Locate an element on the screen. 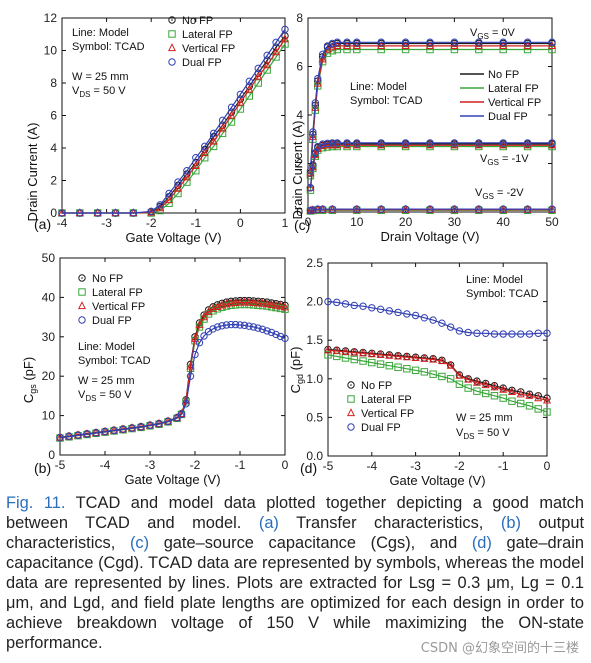 The width and height of the screenshot is (591, 663). series-vertical-fp is located at coordinates (437, 374).